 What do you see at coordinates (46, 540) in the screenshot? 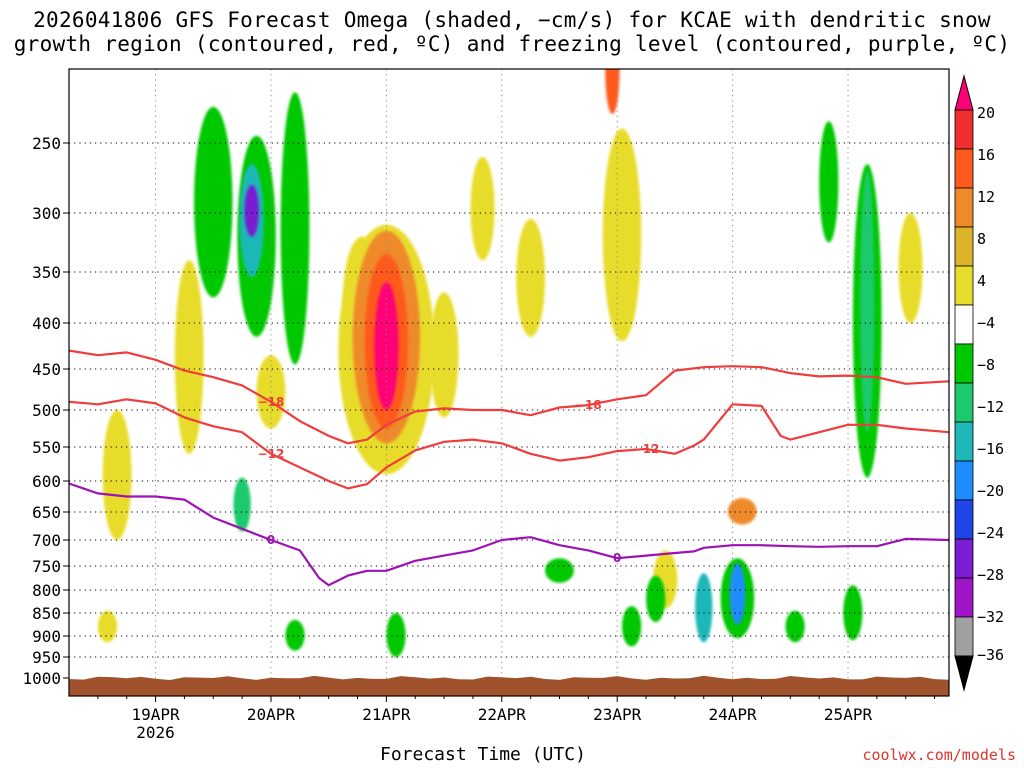
I see `y-tick-label-700: 700` at bounding box center [46, 540].